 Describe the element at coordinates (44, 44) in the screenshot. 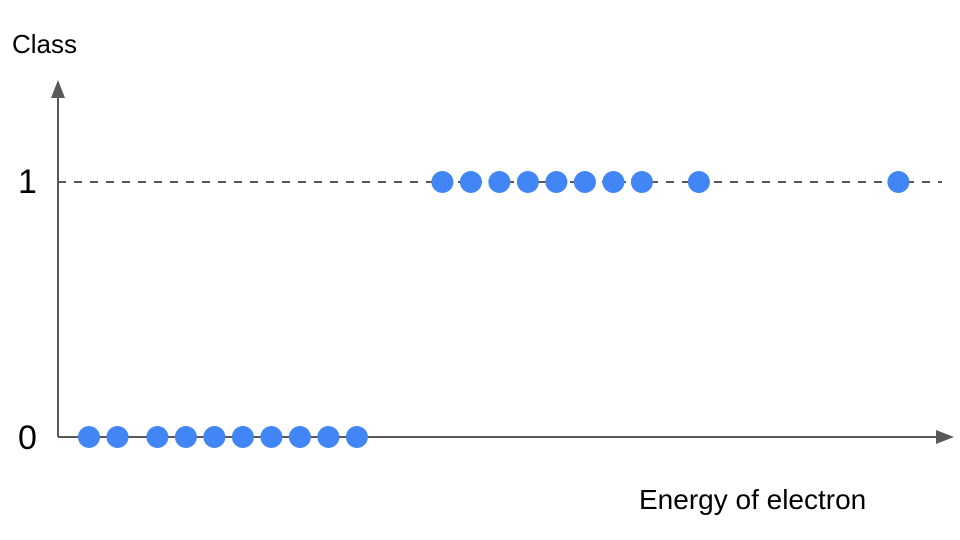

I see `y-axis-label: Class` at that location.